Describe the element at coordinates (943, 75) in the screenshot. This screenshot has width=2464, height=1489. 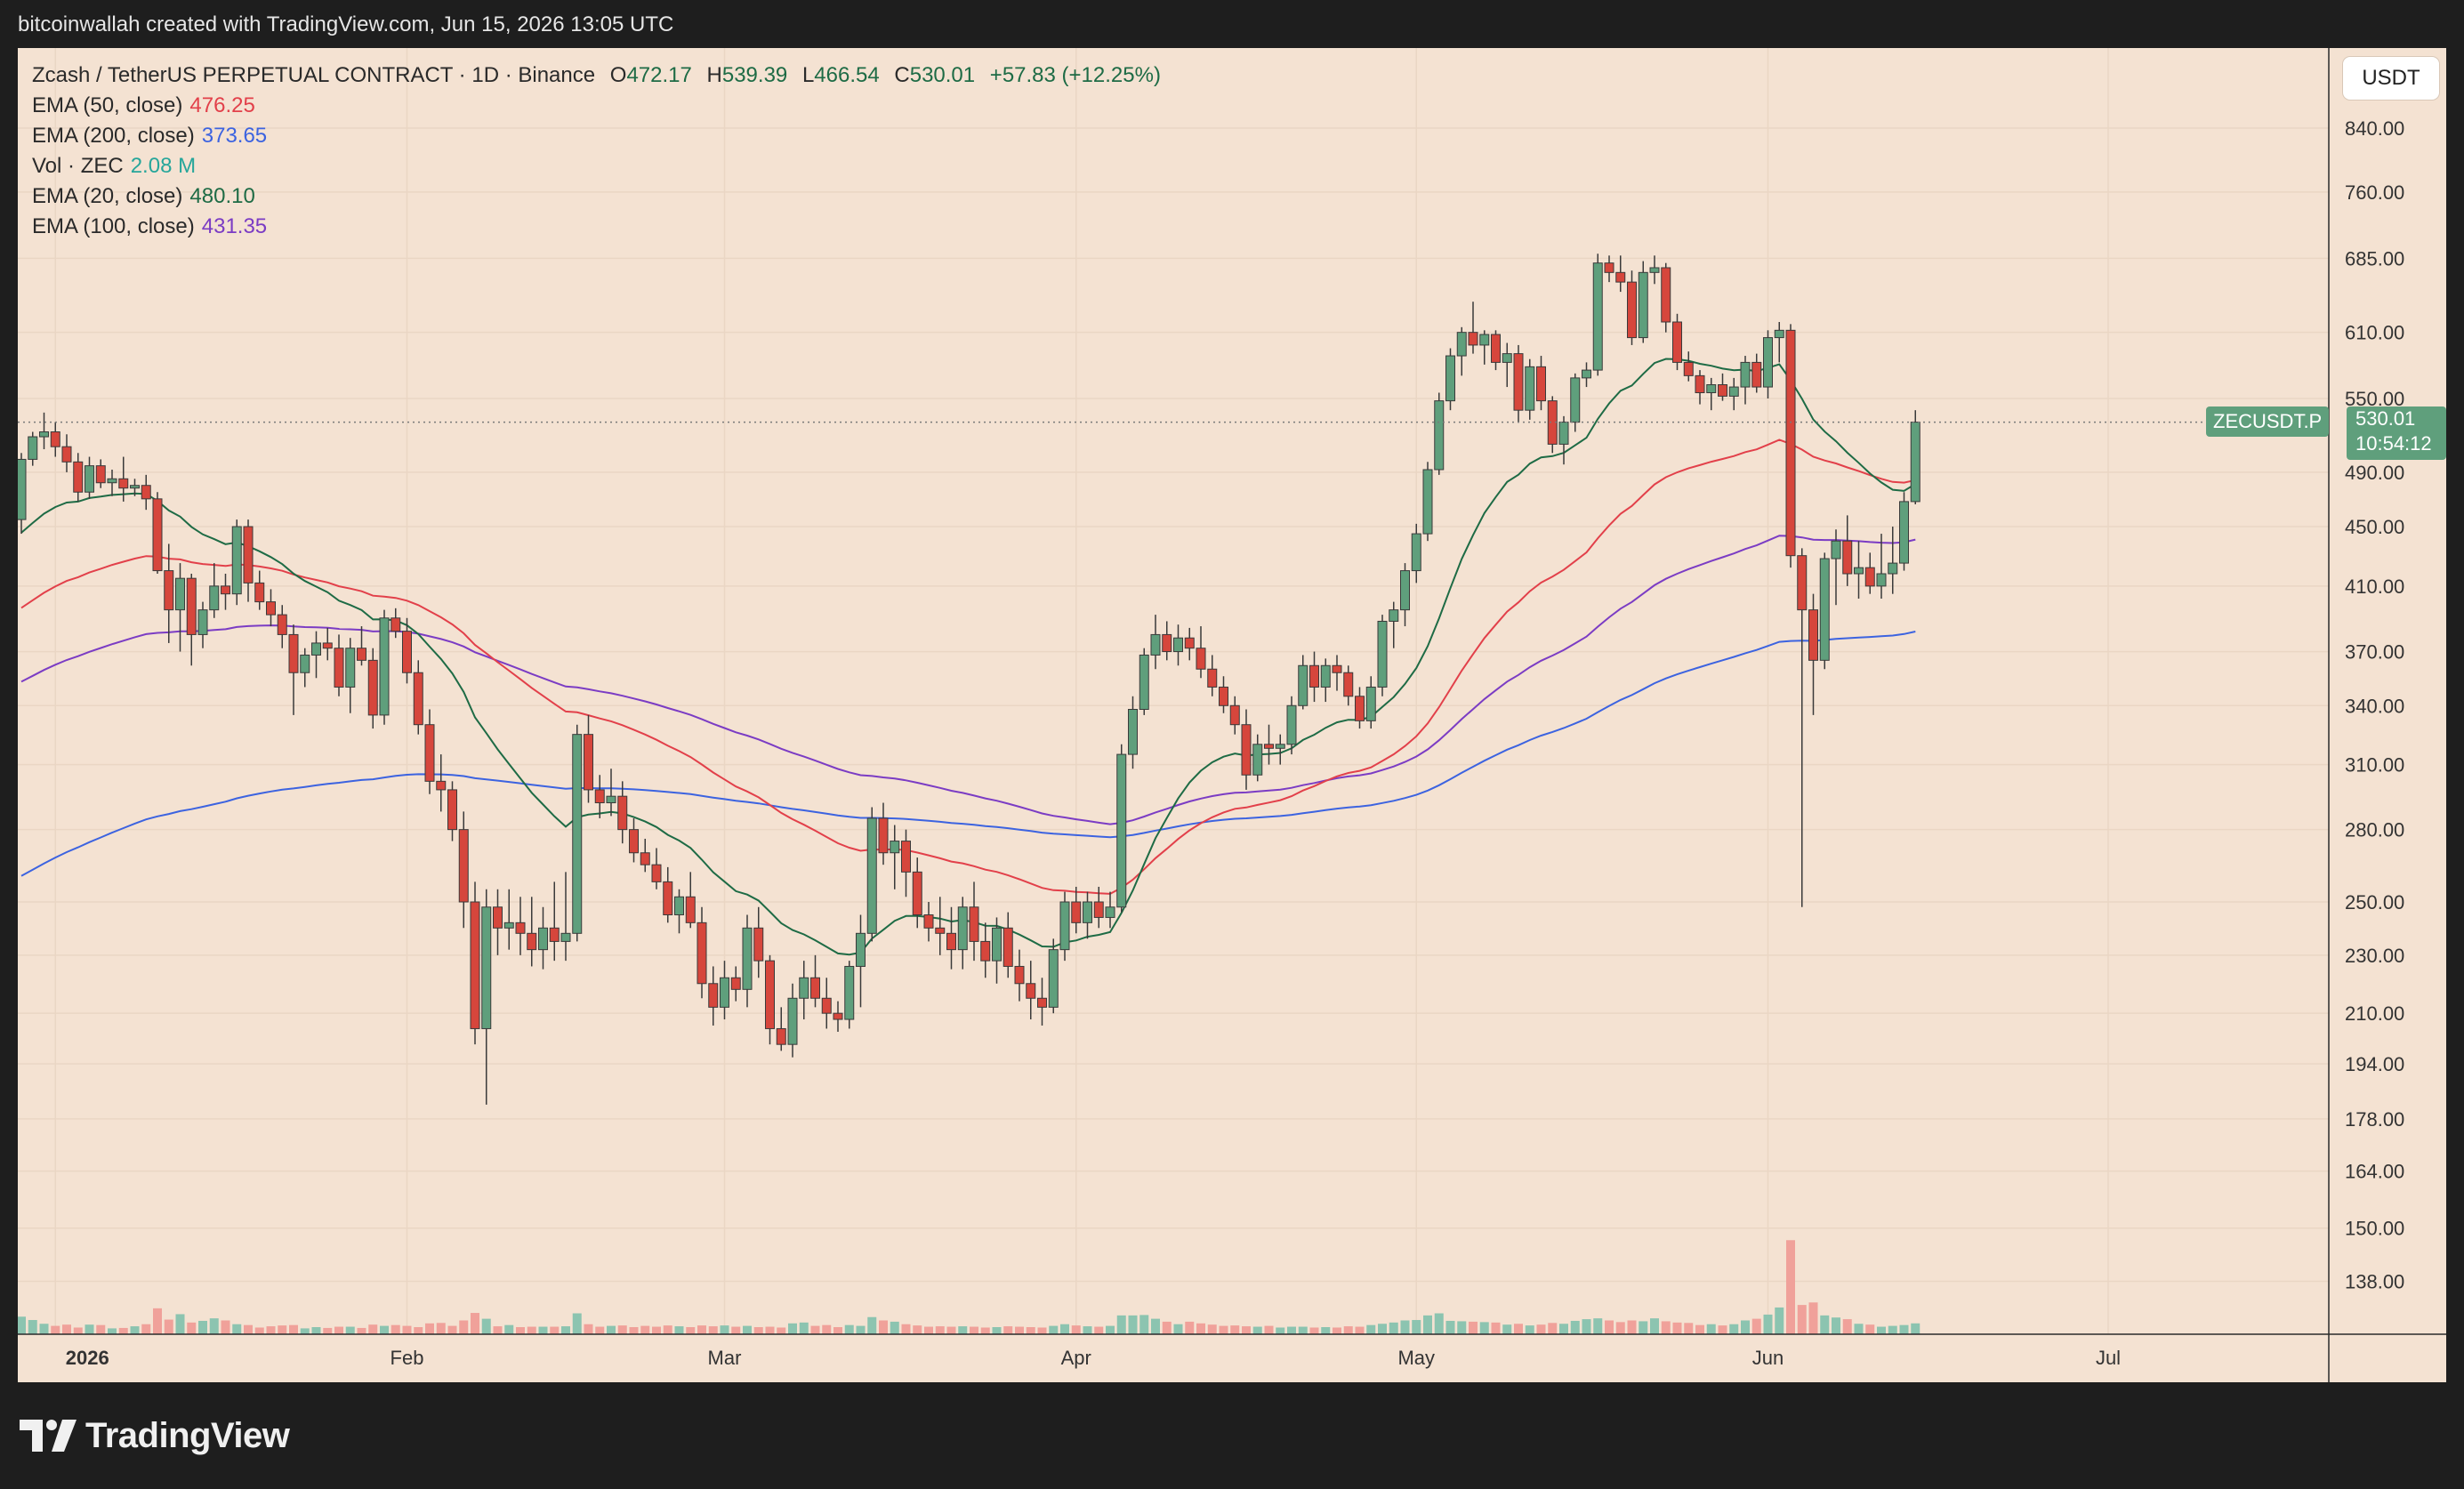
I see `close-value: 530.01` at that location.